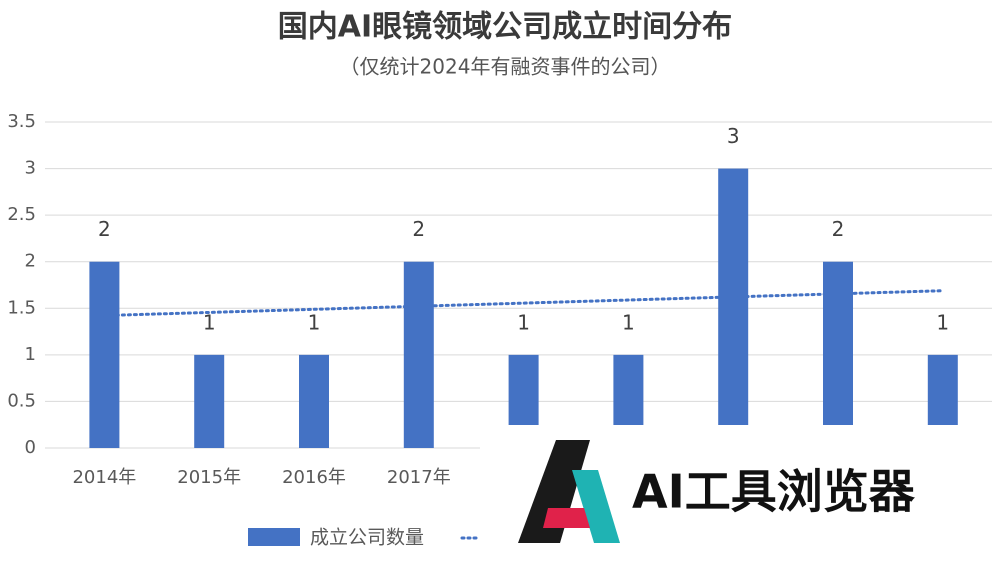 This screenshot has width=1000, height=561. I want to click on y-tick-label: 2, so click(30, 261).